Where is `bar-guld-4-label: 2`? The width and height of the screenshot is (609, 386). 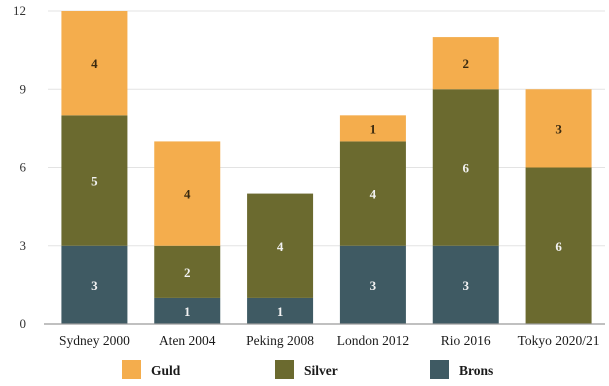
bar-guld-4-label: 2 is located at coordinates (466, 63).